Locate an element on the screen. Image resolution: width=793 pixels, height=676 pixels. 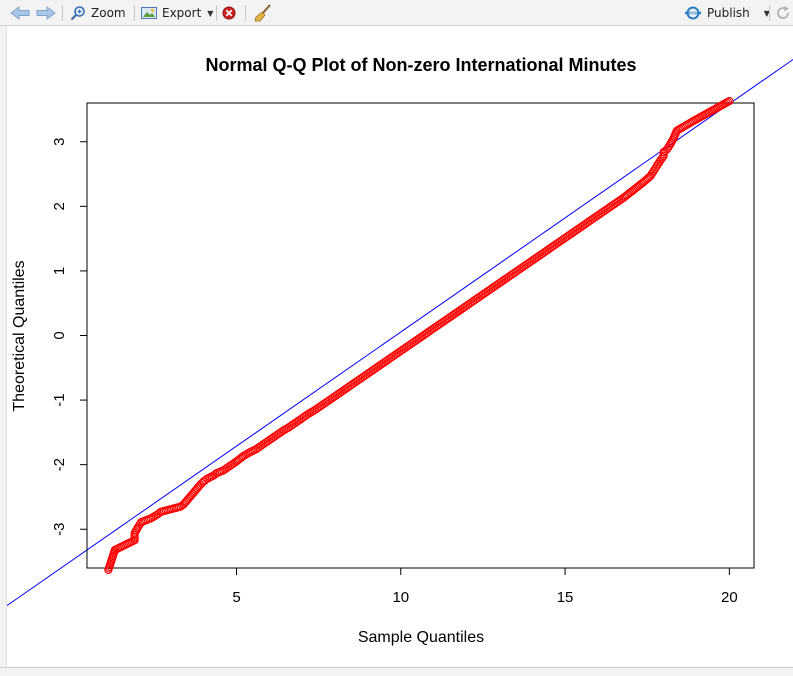
x-tick-label: 20 is located at coordinates (729, 597).